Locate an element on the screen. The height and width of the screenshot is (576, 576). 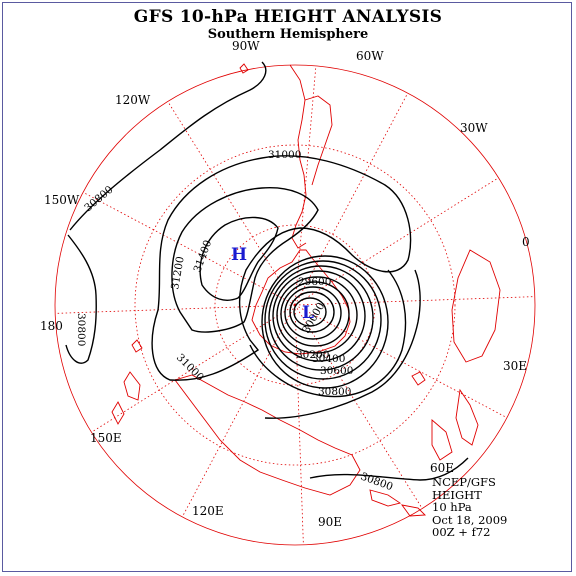
longitude-label: 60W is located at coordinates (370, 56).